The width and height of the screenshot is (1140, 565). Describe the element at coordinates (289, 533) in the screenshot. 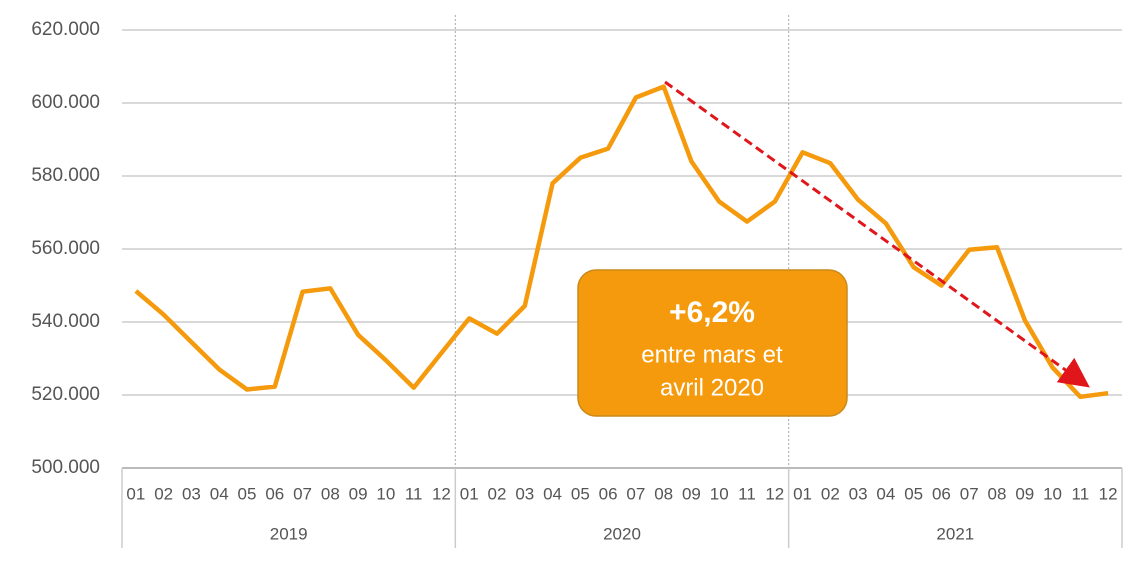

I see `year-label: 2019` at that location.